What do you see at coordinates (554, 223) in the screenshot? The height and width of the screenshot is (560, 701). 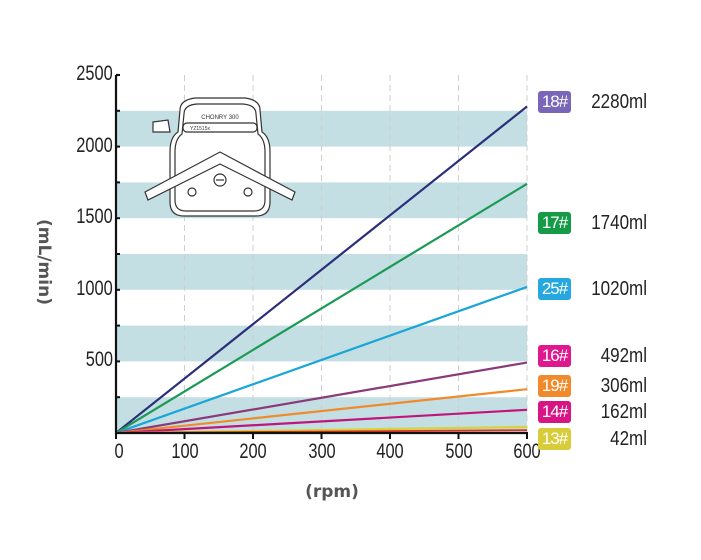 I see `legend-badge: 17#` at bounding box center [554, 223].